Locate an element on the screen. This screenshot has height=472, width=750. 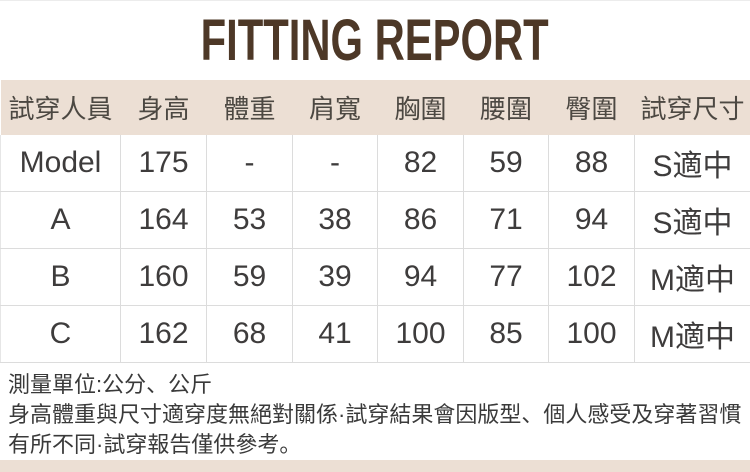
cell-chest: 100 is located at coordinates (420, 334).